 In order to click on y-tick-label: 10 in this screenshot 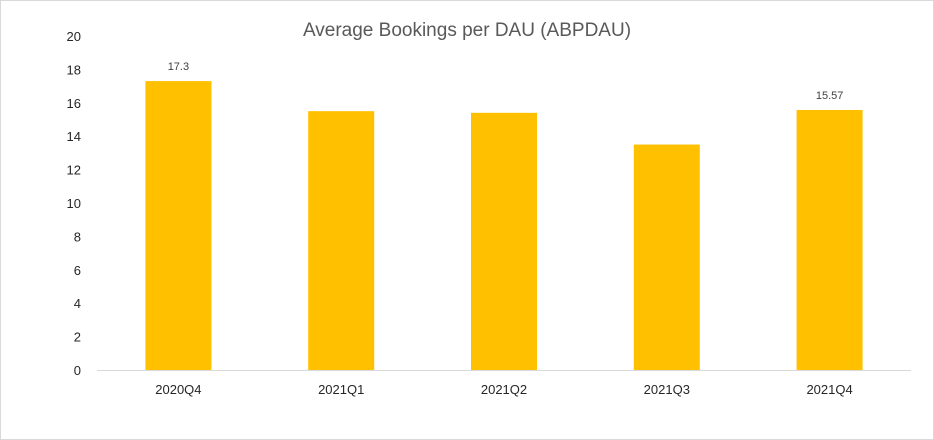, I will do `click(74, 203)`.